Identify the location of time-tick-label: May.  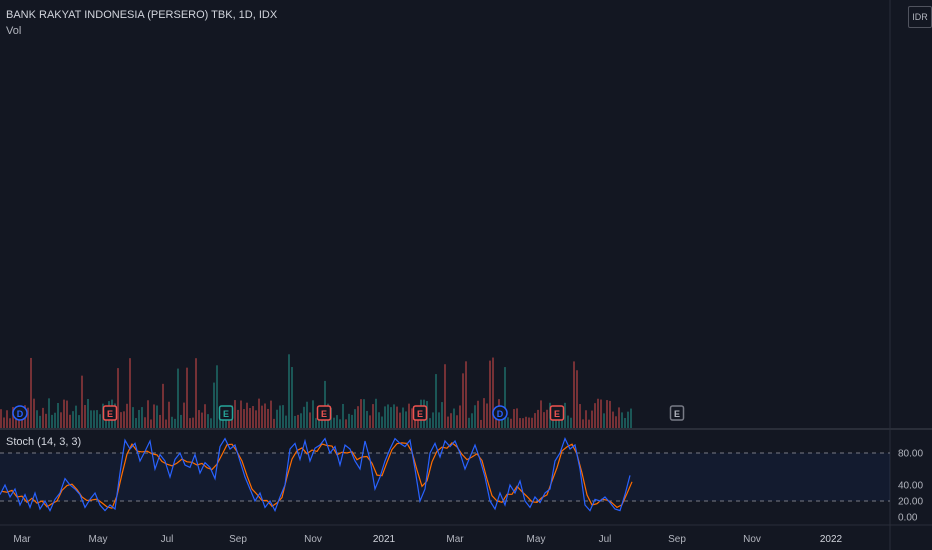
(98, 539).